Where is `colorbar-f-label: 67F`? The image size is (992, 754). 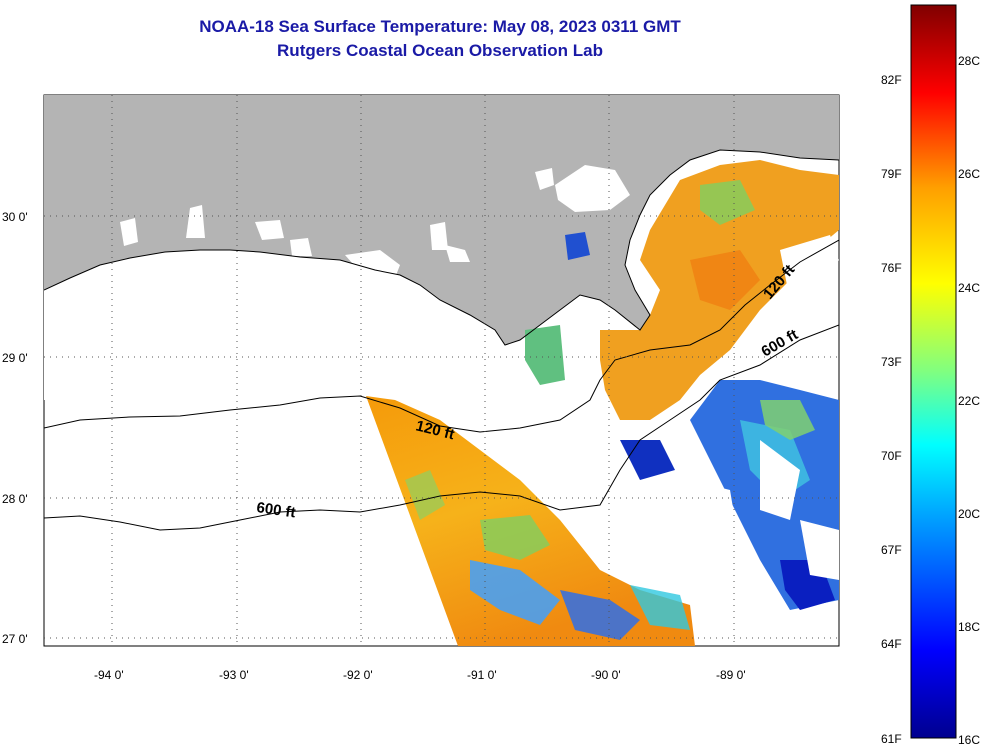 colorbar-f-label: 67F is located at coordinates (891, 550).